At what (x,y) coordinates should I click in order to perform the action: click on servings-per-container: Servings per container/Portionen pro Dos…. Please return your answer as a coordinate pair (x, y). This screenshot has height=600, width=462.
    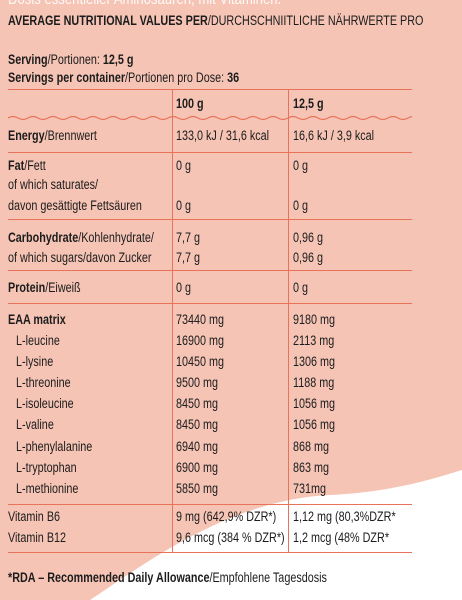
    Looking at the image, I should click on (124, 77).